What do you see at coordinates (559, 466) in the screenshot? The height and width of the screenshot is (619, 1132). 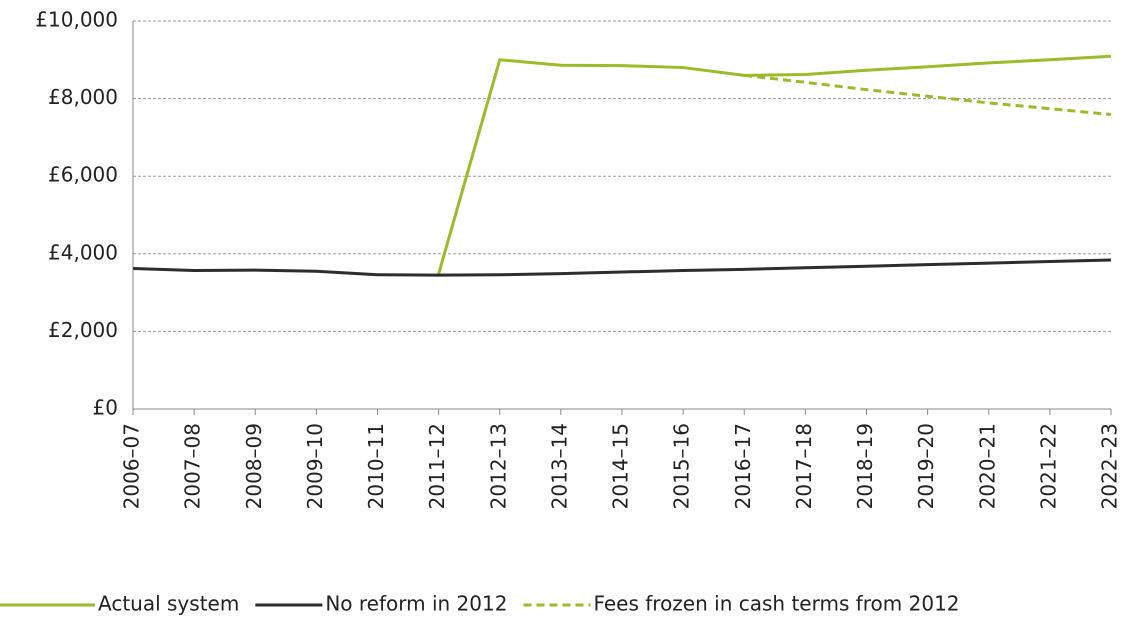 I see `x-tick-label: 2013–14` at bounding box center [559, 466].